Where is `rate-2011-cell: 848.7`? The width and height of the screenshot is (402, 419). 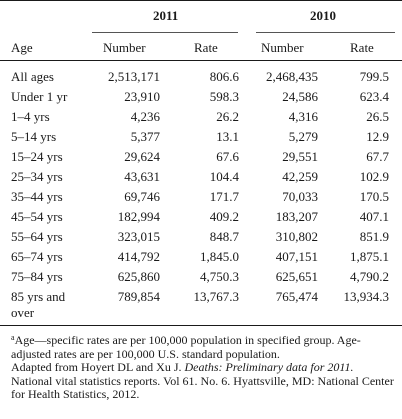 rate-2011-cell: 848.7 is located at coordinates (224, 236).